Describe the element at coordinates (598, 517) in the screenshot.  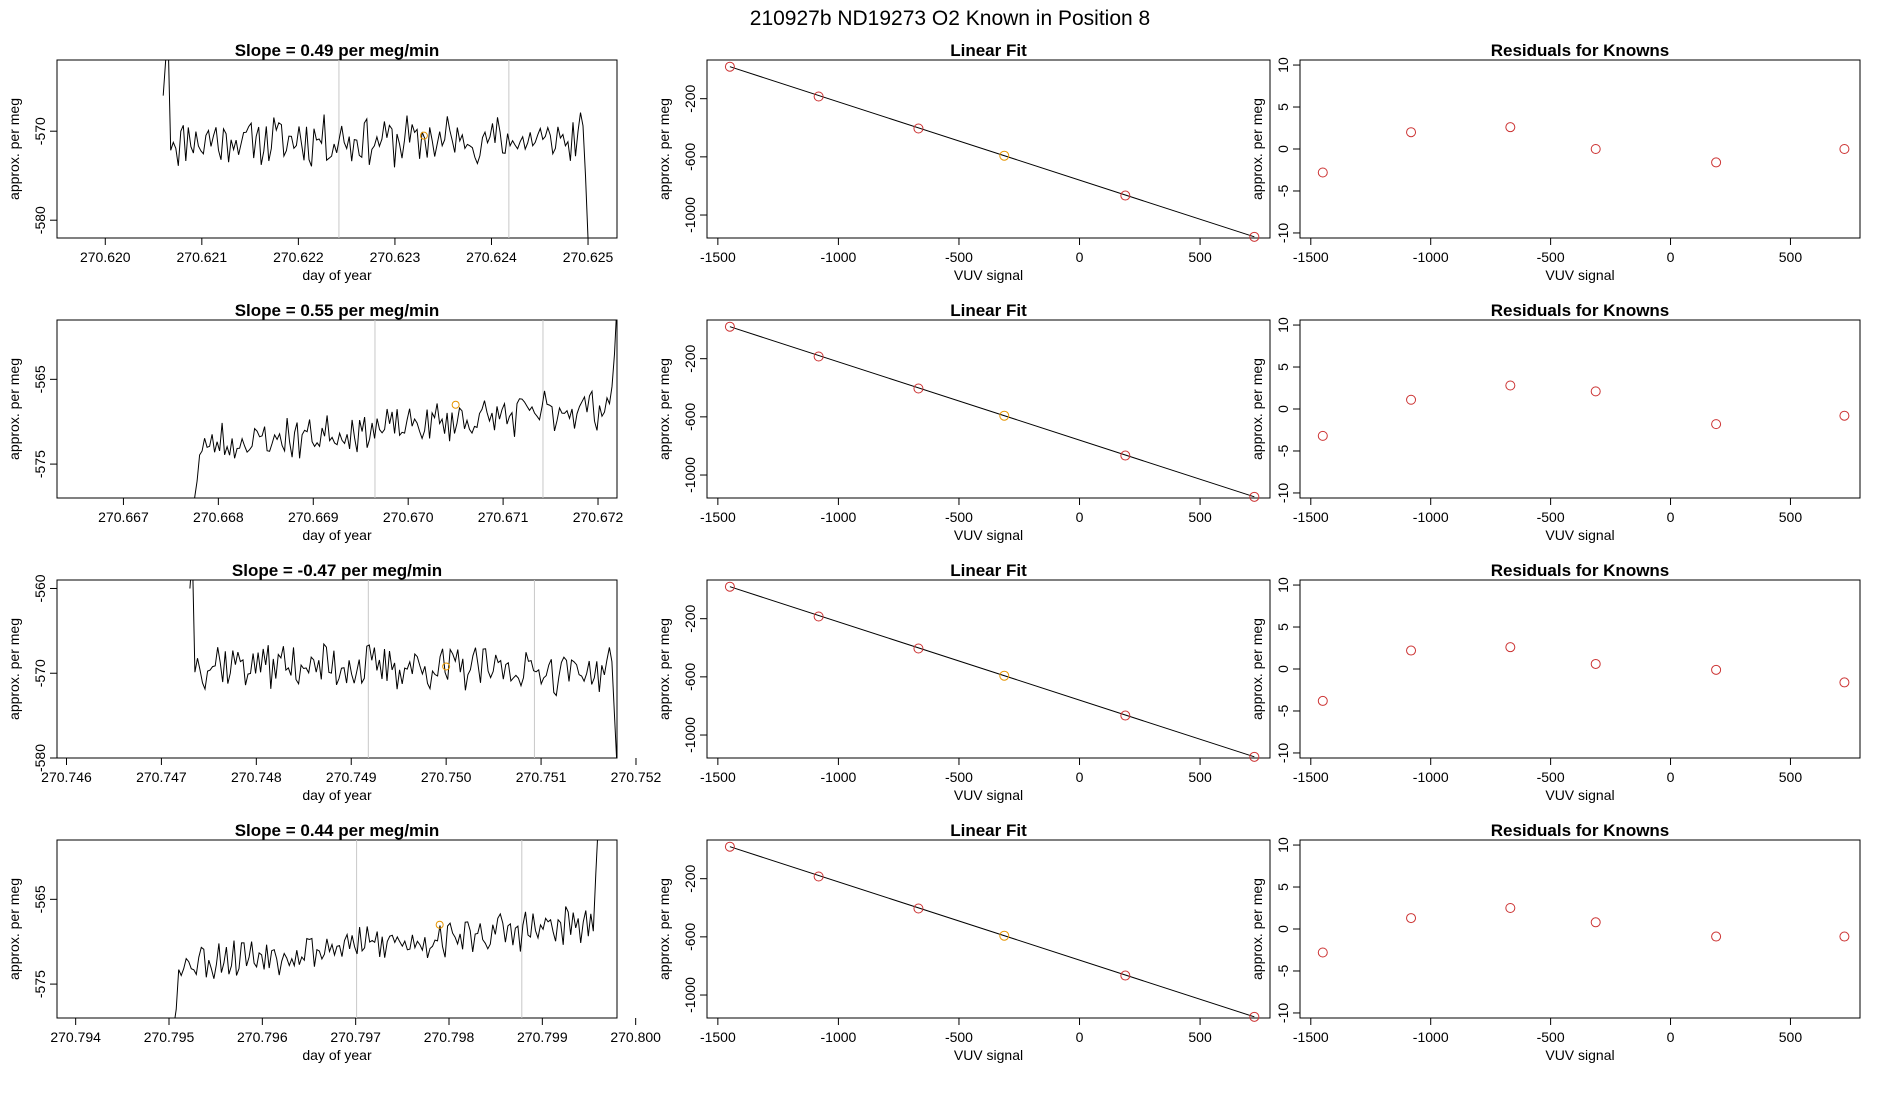
I see `x-tick-label: 270.672` at that location.